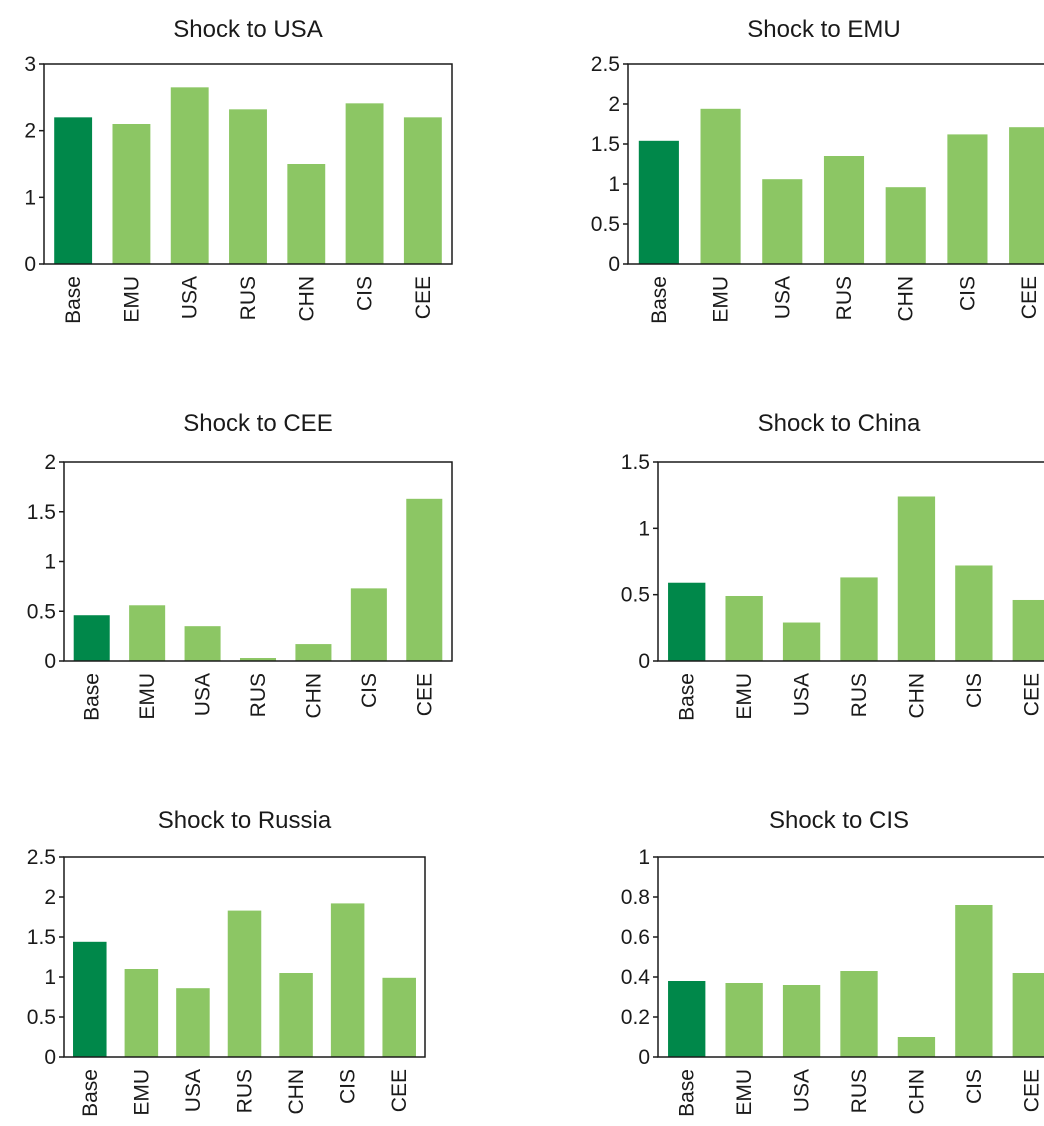 The width and height of the screenshot is (1044, 1126). What do you see at coordinates (635, 897) in the screenshot?
I see `y-tick-label: 0.8` at bounding box center [635, 897].